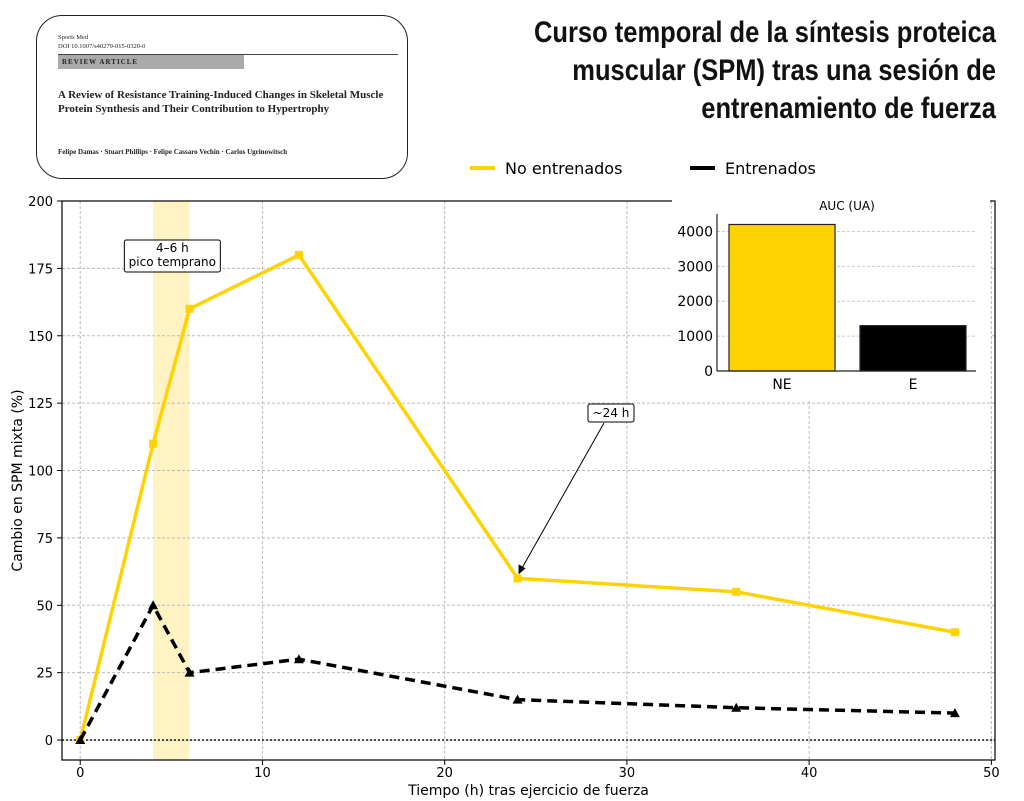  I want to click on inset-tick-label: 3000, so click(695, 267).